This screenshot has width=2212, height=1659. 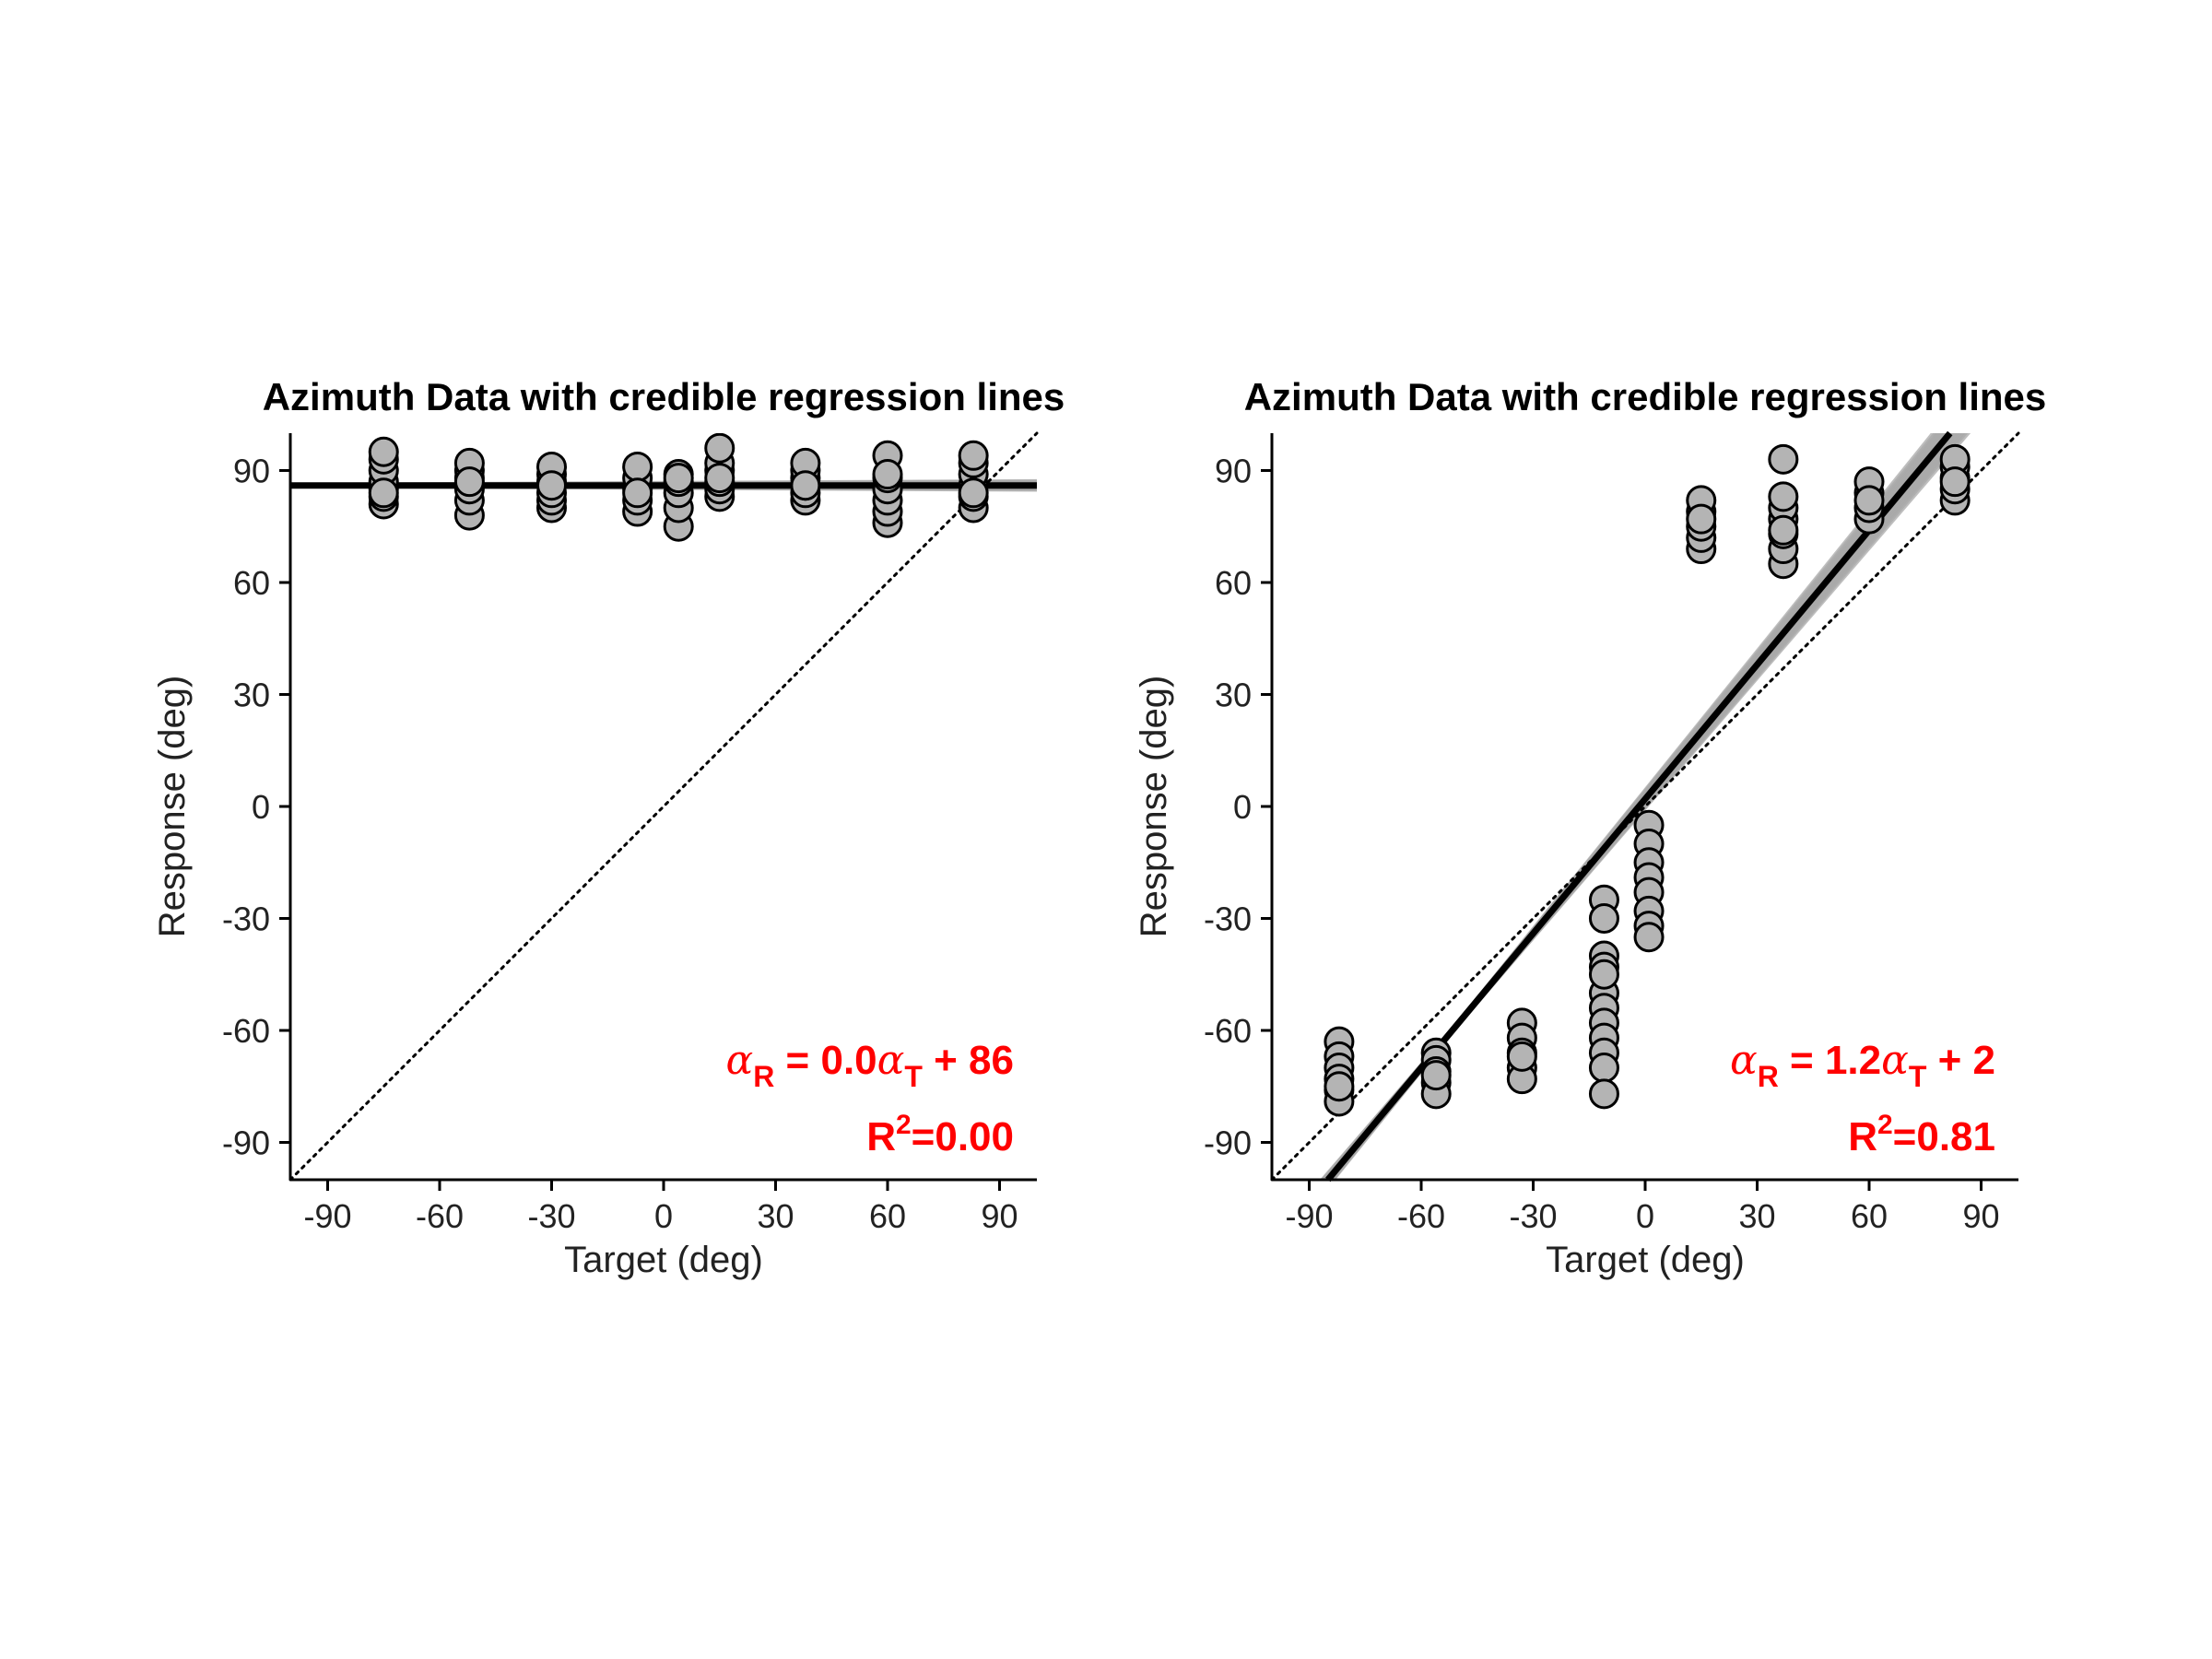 I want to click on r-squared: R2=0.81, so click(x=1921, y=1134).